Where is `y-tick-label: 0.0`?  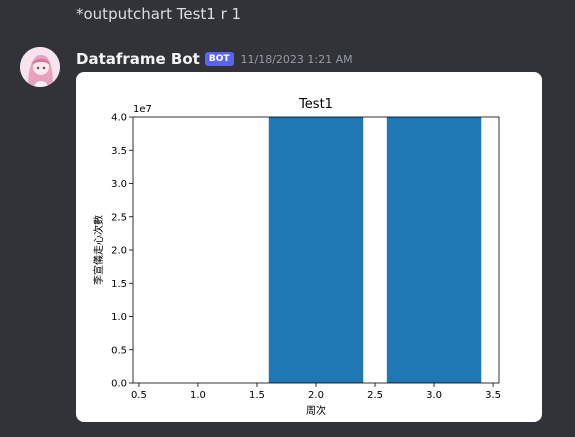 y-tick-label: 0.0 is located at coordinates (119, 384).